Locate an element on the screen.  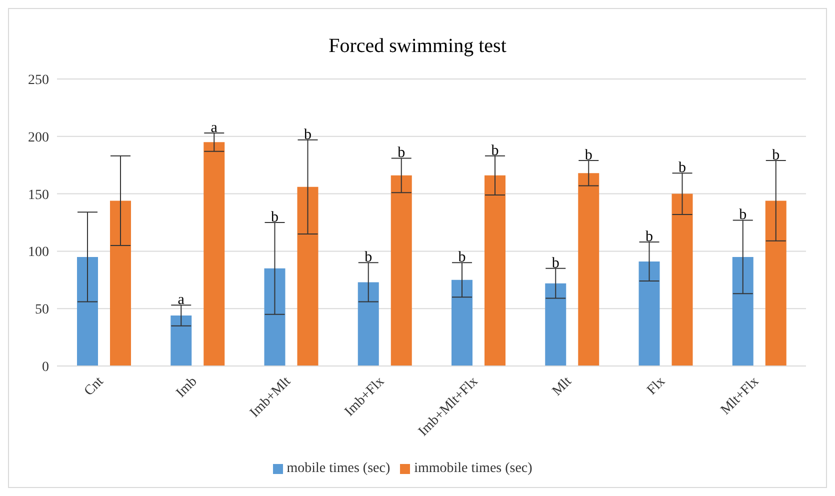
chart-title: Forced swimming test is located at coordinates (418, 46).